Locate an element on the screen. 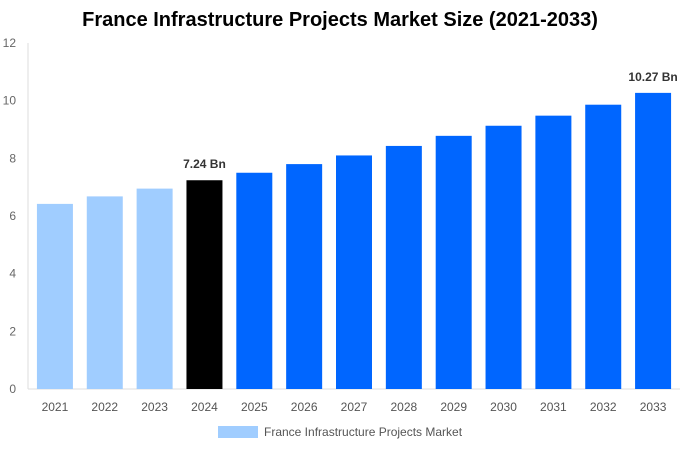 This screenshot has height=450, width=680. bar-2031 is located at coordinates (553, 252).